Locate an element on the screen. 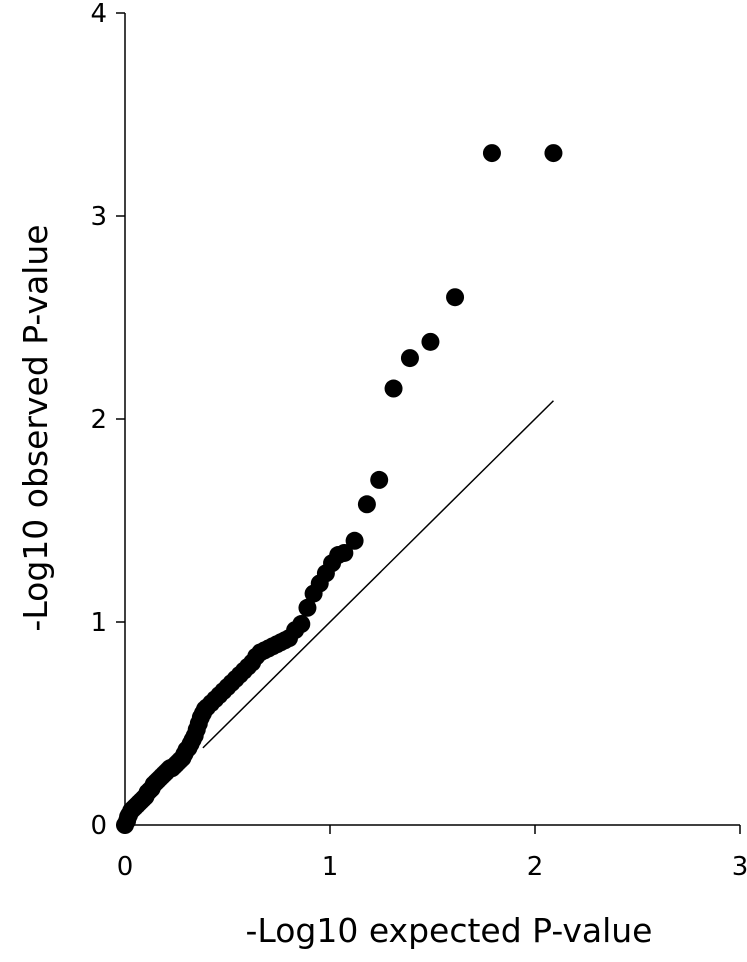  y-tick-label: 3 is located at coordinates (98, 217).